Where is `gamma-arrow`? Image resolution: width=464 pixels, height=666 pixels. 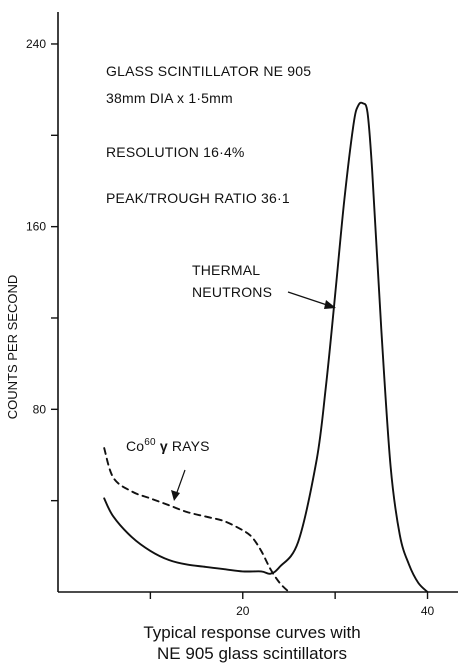
gamma-arrow is located at coordinates (178, 485).